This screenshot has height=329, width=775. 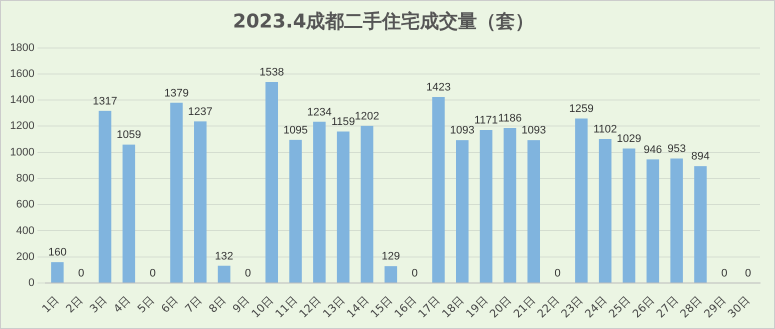 I want to click on data-label: 1202, so click(x=367, y=116).